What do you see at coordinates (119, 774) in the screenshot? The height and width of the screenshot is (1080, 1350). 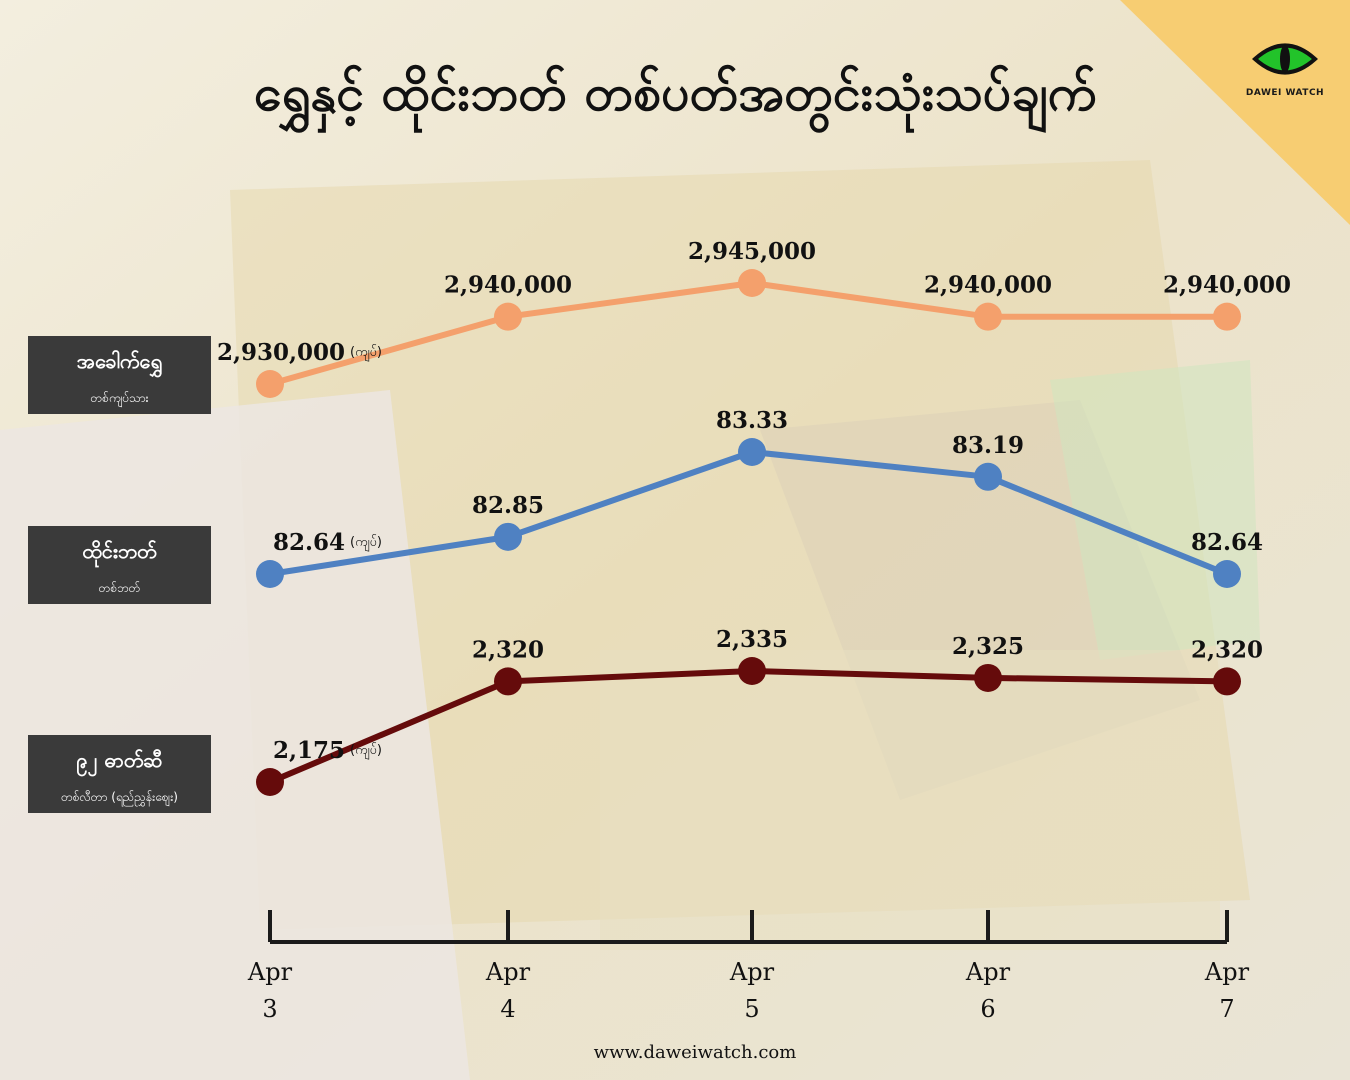 I see `fuel-label: ၉၂ ဓာတ်ဆီ တစ်လီတာ (ရည်ညွှန်းဈေး)` at bounding box center [119, 774].